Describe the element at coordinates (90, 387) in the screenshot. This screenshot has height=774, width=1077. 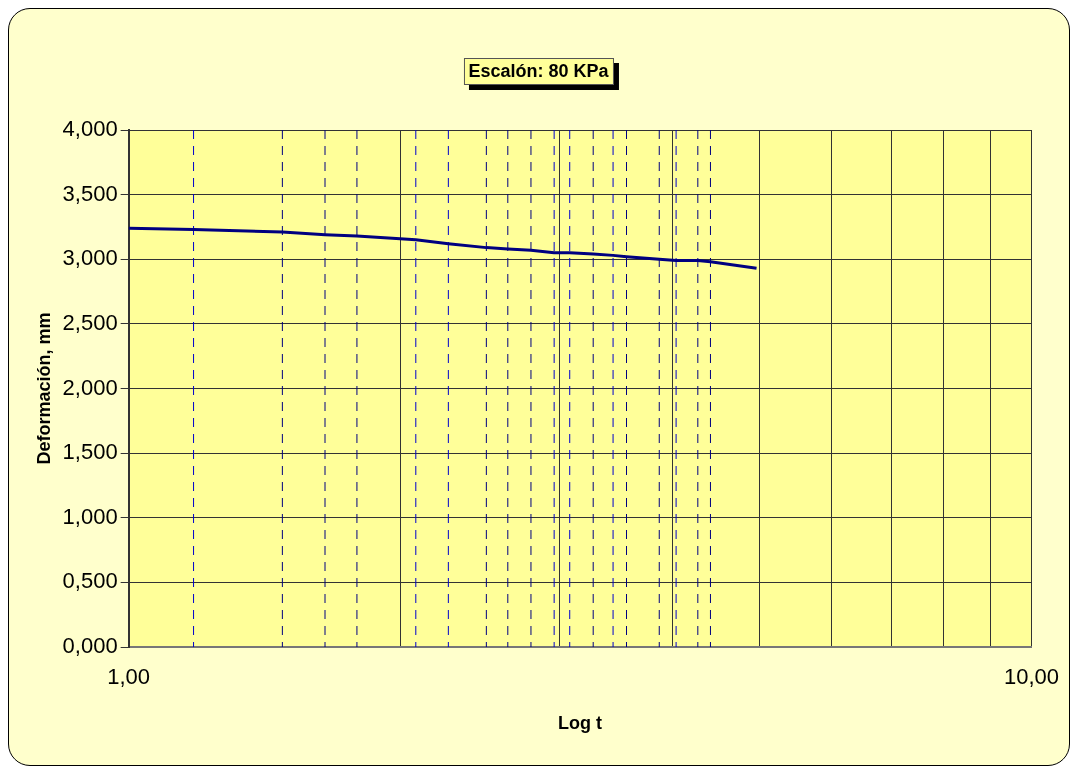
I see `y-tick-label: 2,000` at that location.